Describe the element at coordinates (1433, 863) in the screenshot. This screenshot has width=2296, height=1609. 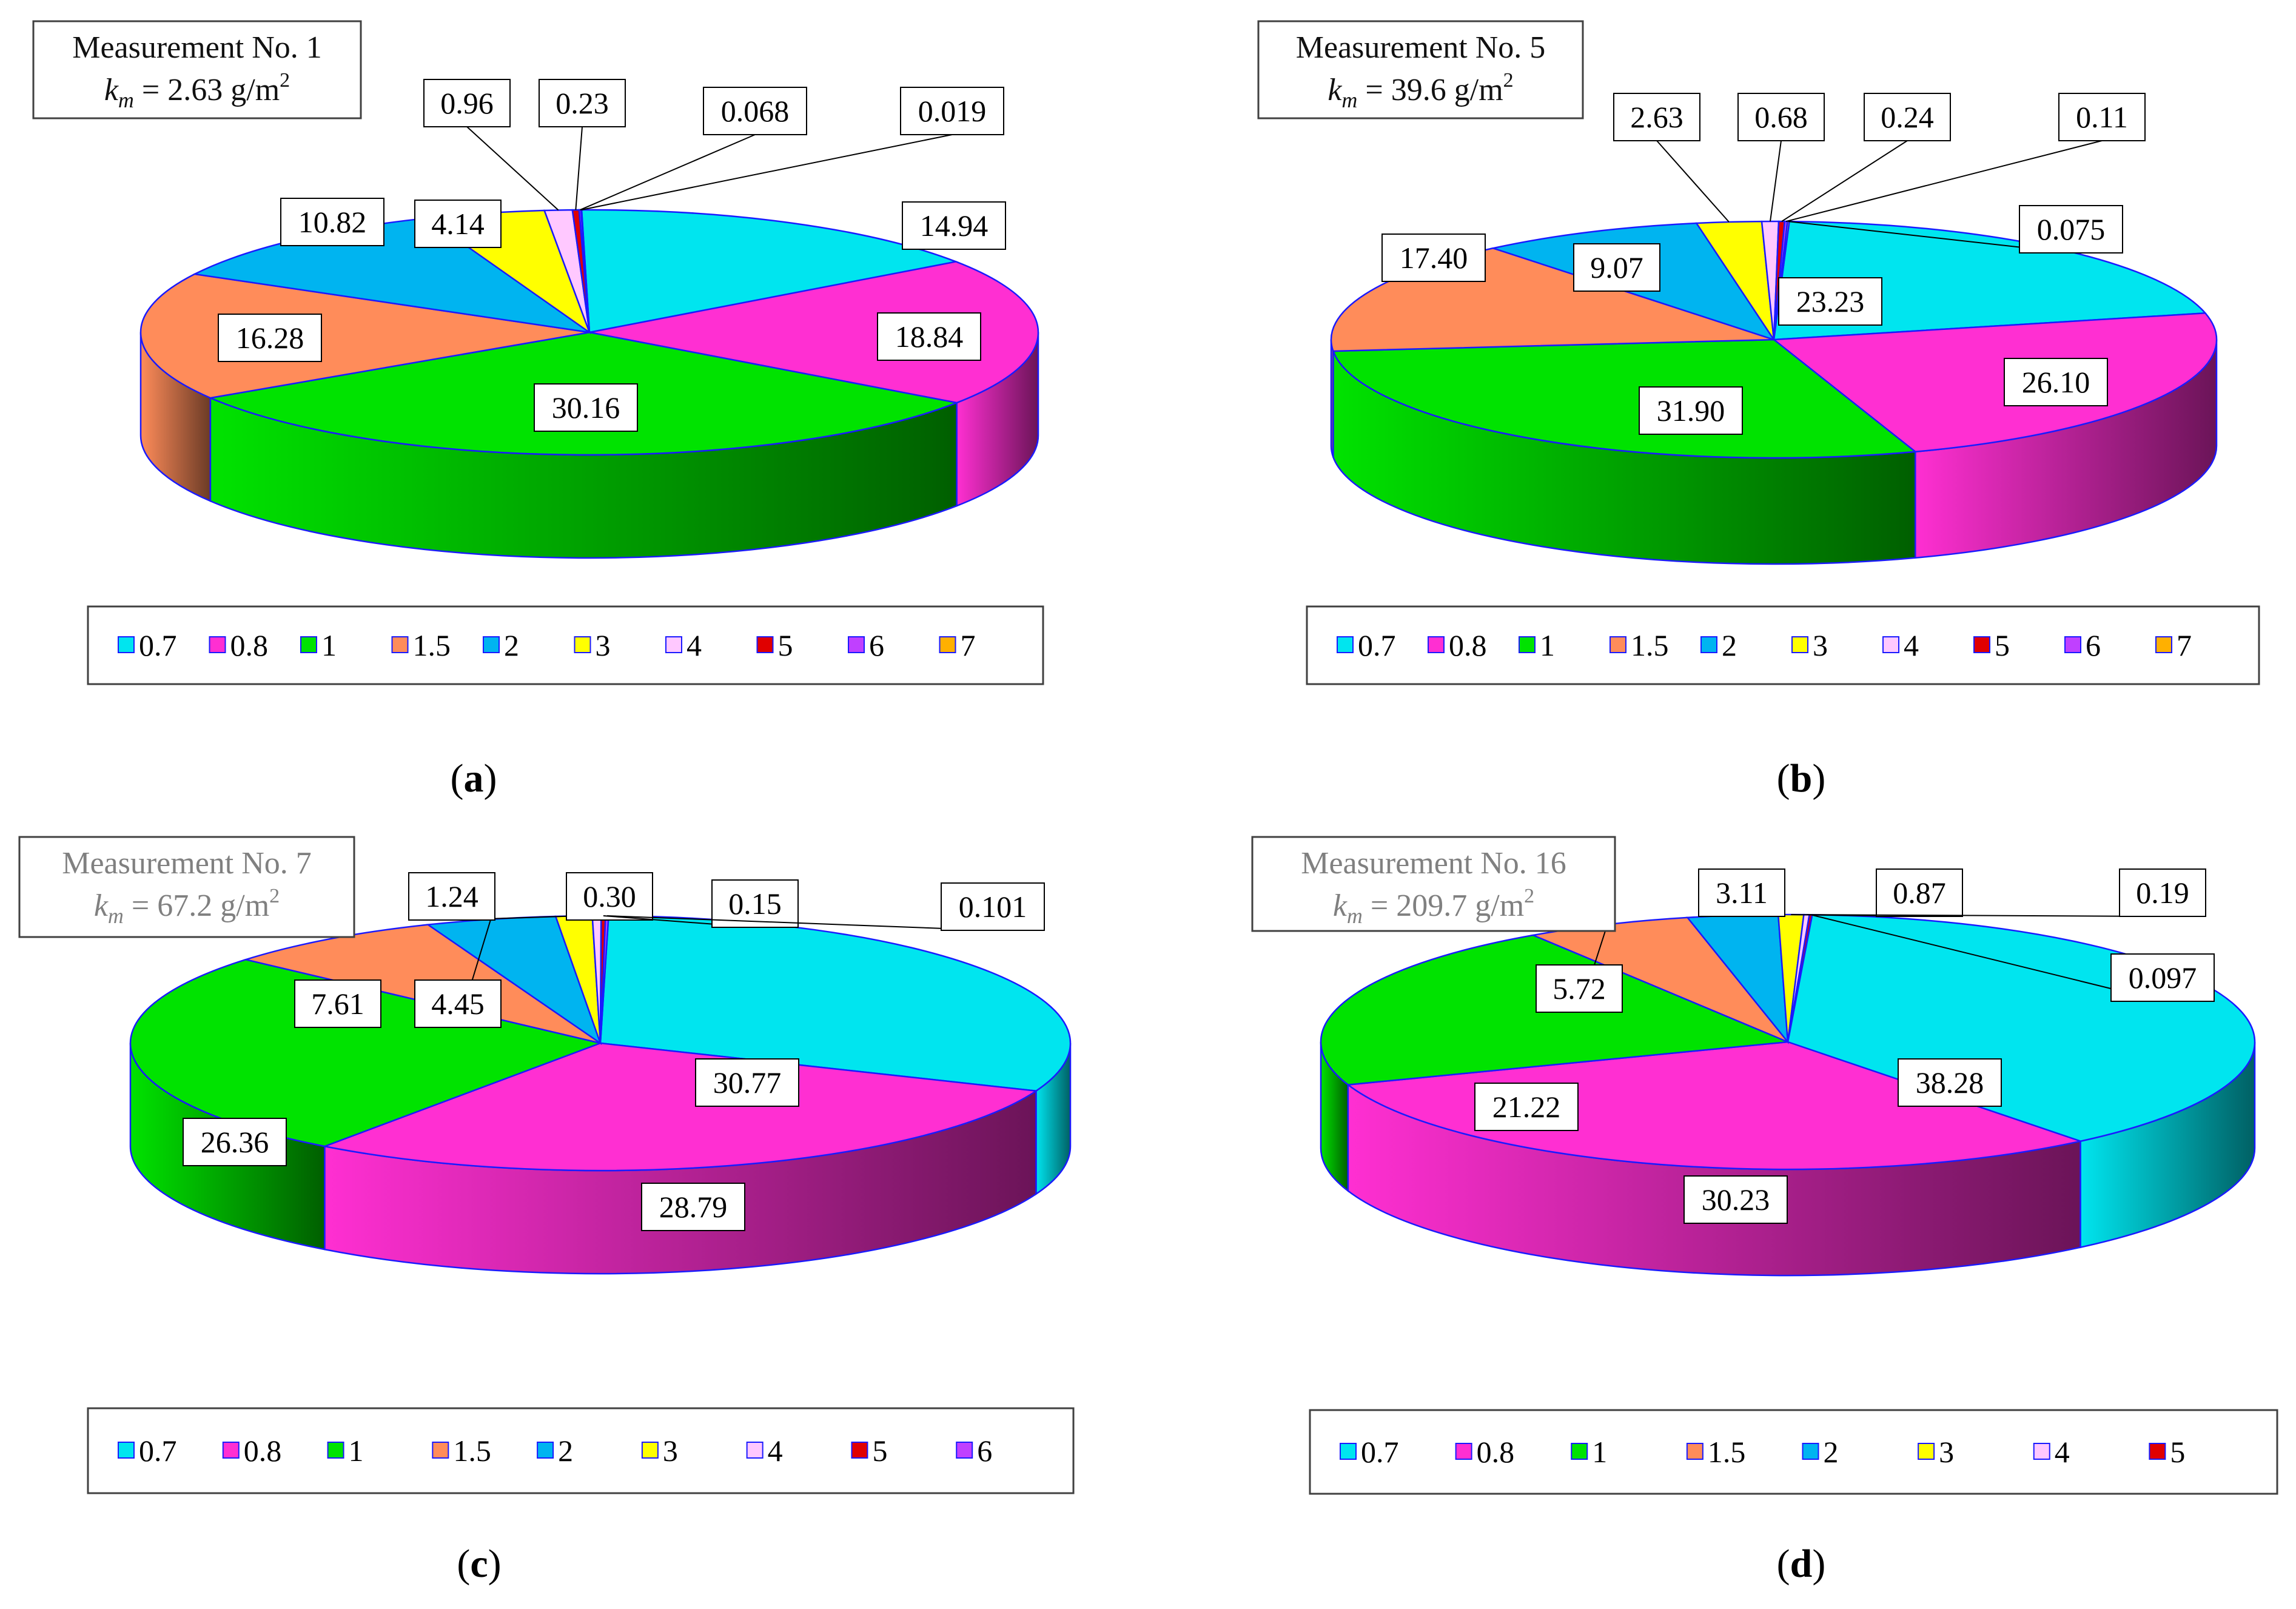
I see `measurement-title: Measurement No. 16` at that location.